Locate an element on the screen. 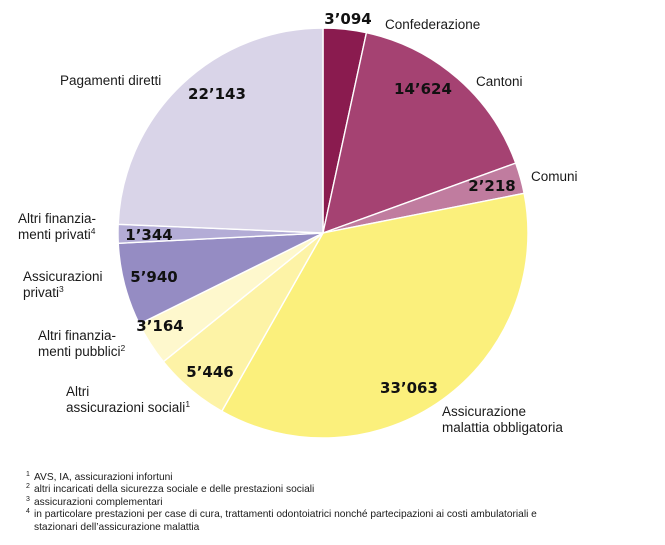 This screenshot has height=545, width=665. slice-category-line: Assicurazioni is located at coordinates (63, 276).